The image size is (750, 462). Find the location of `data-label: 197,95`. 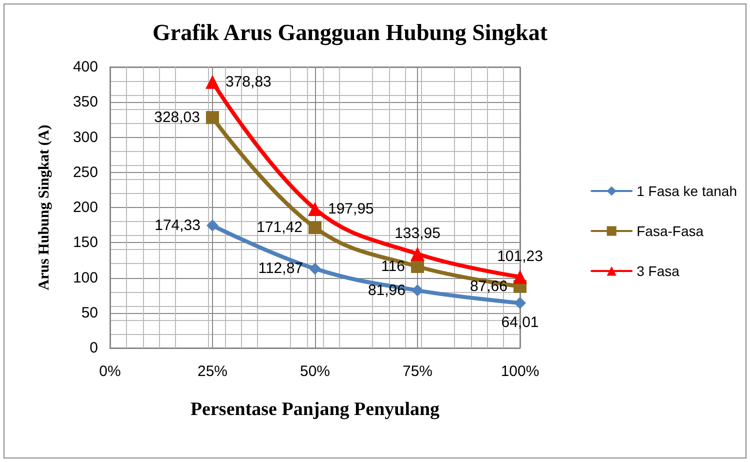

data-label: 197,95 is located at coordinates (351, 209).